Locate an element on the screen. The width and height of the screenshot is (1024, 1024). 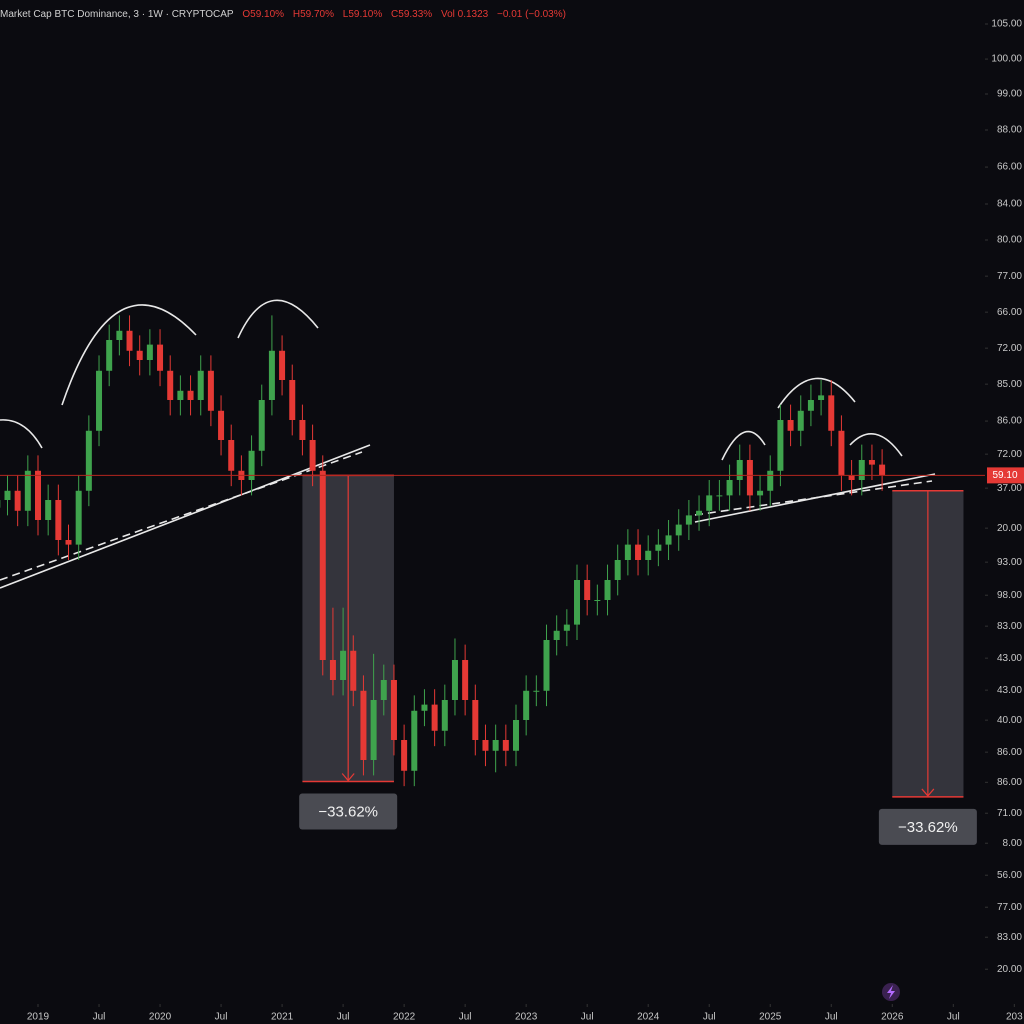
head-arc is located at coordinates (816, 393).